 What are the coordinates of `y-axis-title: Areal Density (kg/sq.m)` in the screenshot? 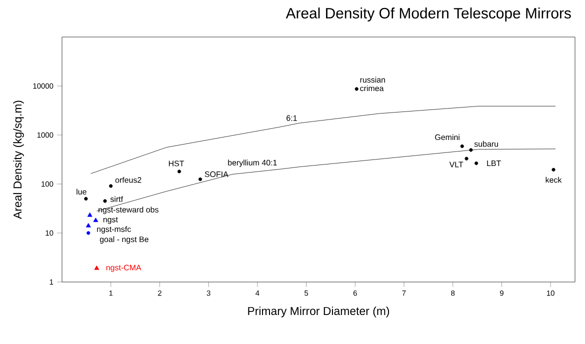 It's located at (18, 160).